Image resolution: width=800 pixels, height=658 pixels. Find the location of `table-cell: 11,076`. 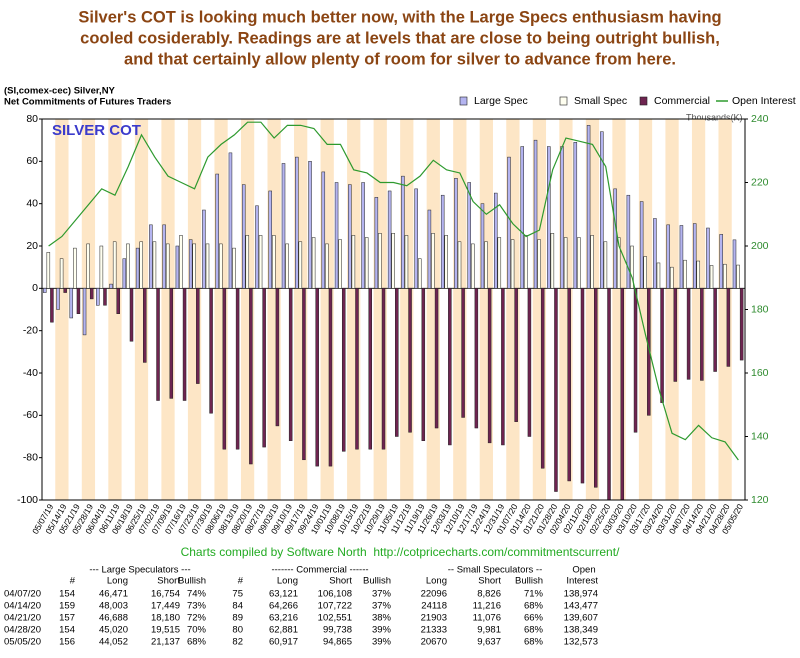

table-cell: 11,076 is located at coordinates (487, 618).